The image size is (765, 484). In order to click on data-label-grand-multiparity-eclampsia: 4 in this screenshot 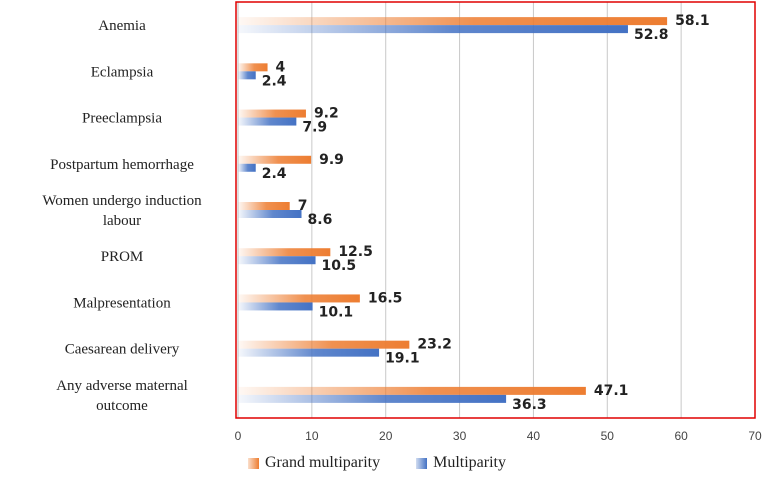, I will do `click(281, 67)`.